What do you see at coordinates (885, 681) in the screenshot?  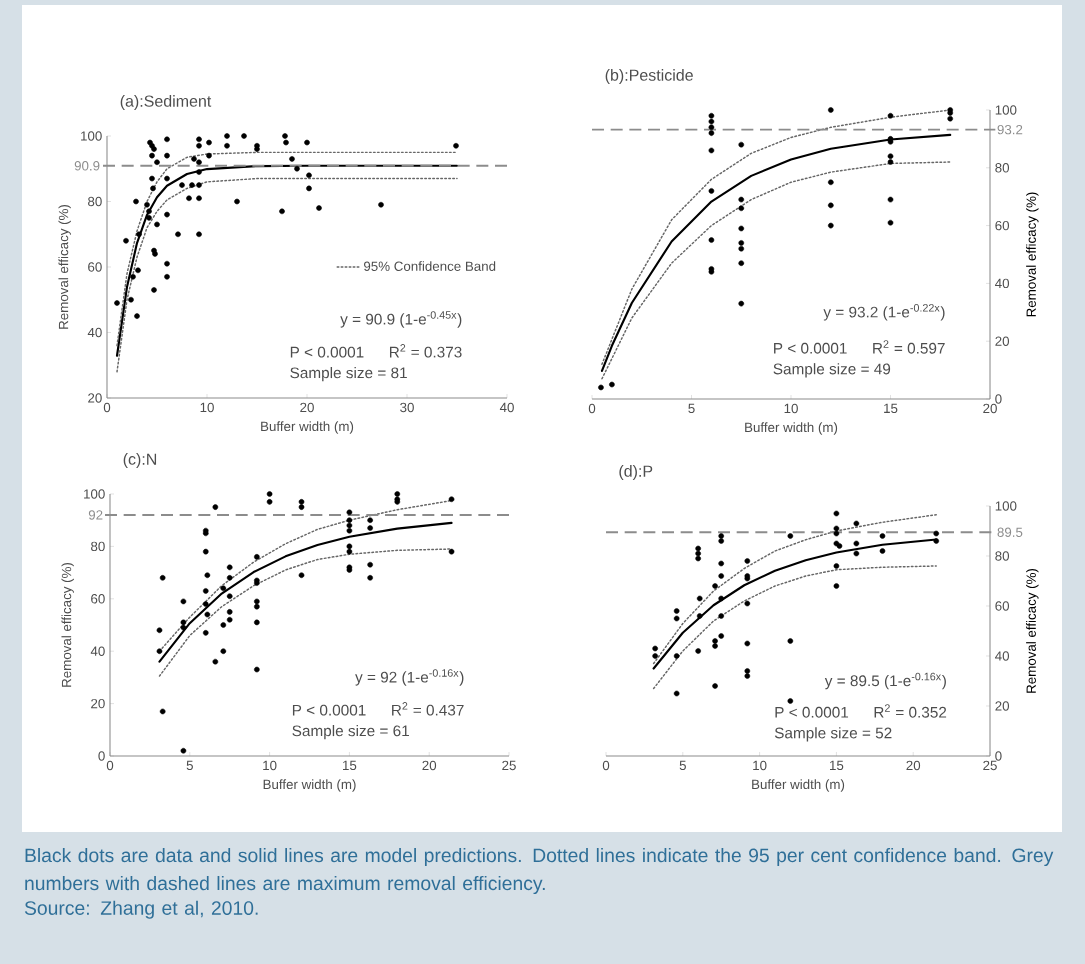 I see `annotation: y = 89.5 (1-e$^{-0.16x}$)` at bounding box center [885, 681].